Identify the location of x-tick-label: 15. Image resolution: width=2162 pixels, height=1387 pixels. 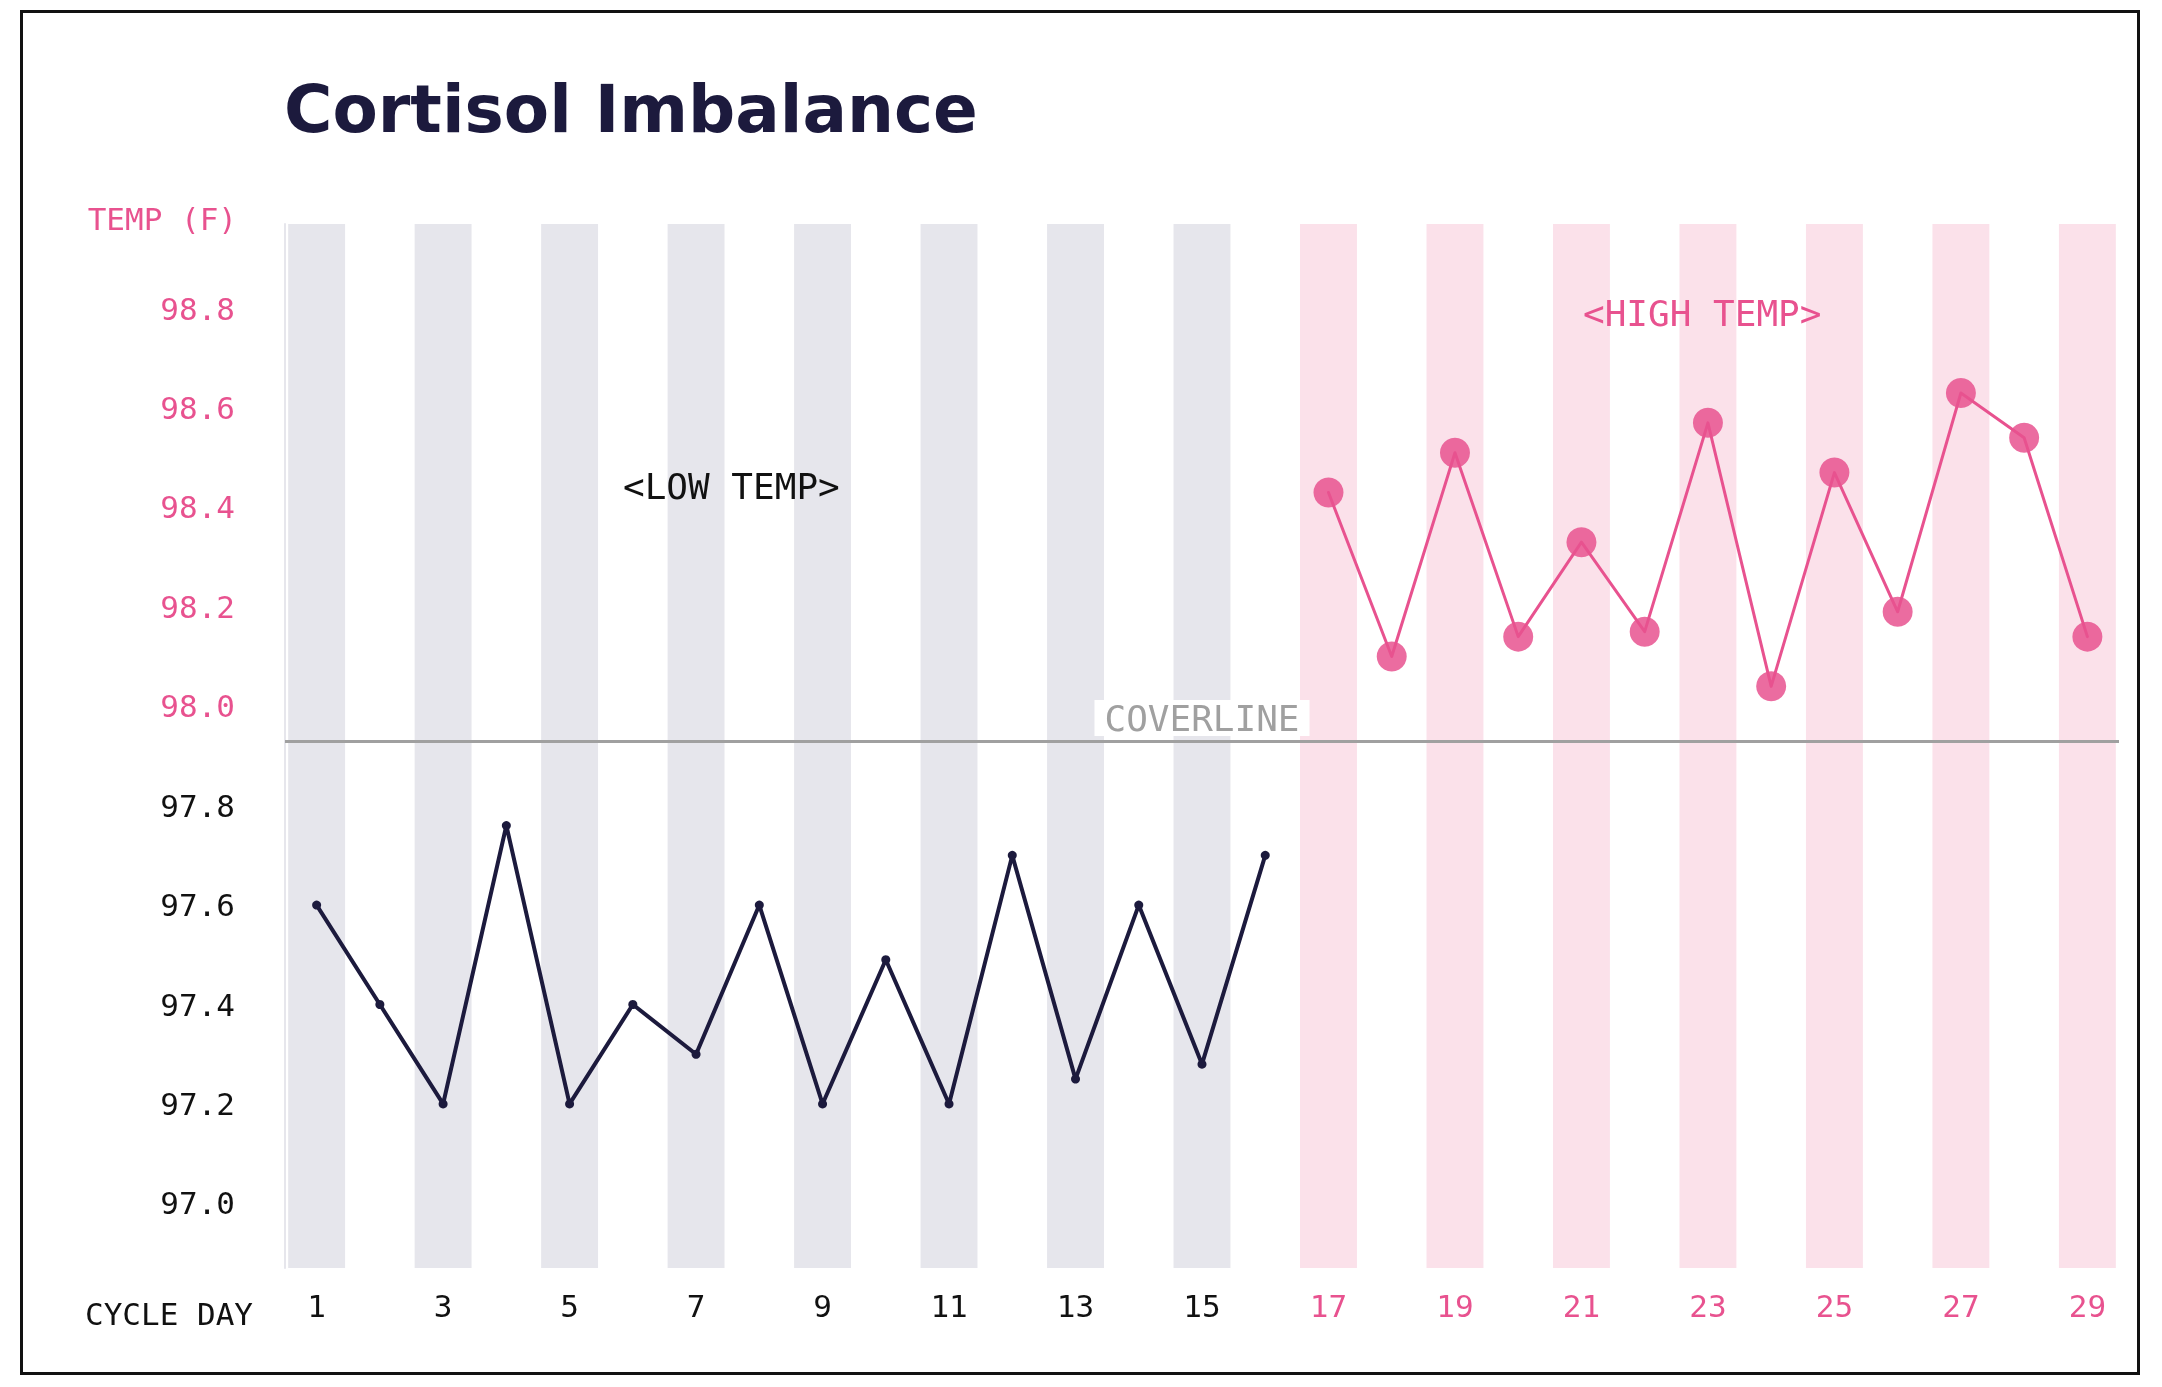
(1202, 1305).